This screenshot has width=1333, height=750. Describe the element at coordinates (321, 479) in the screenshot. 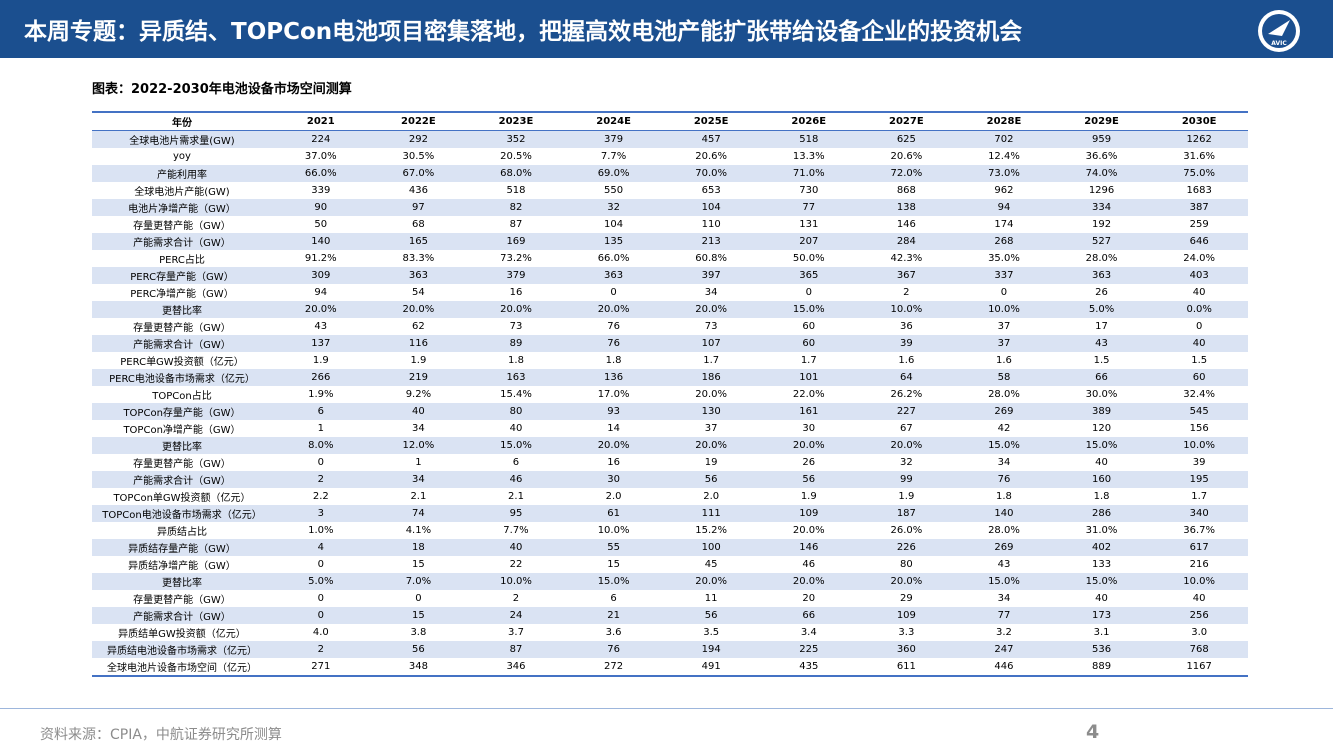

I see `table-cell: 2` at that location.